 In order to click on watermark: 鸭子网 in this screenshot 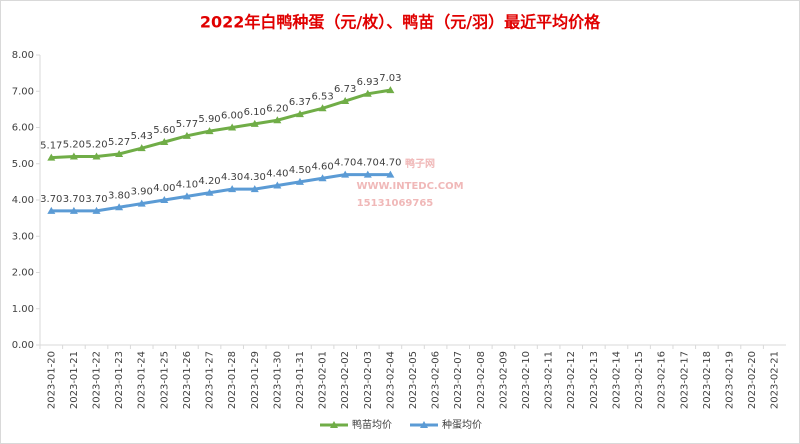, I will do `click(420, 163)`.